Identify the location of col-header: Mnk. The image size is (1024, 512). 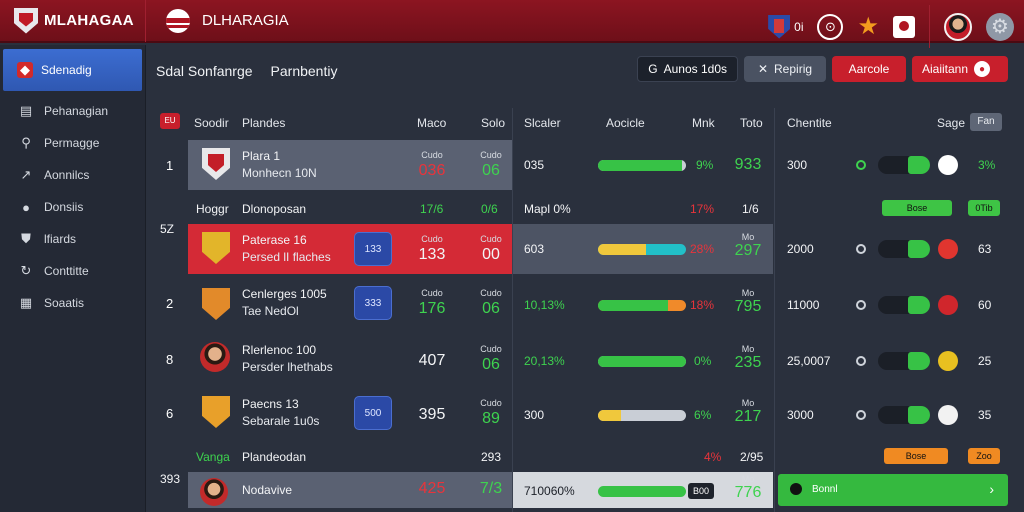
(703, 123).